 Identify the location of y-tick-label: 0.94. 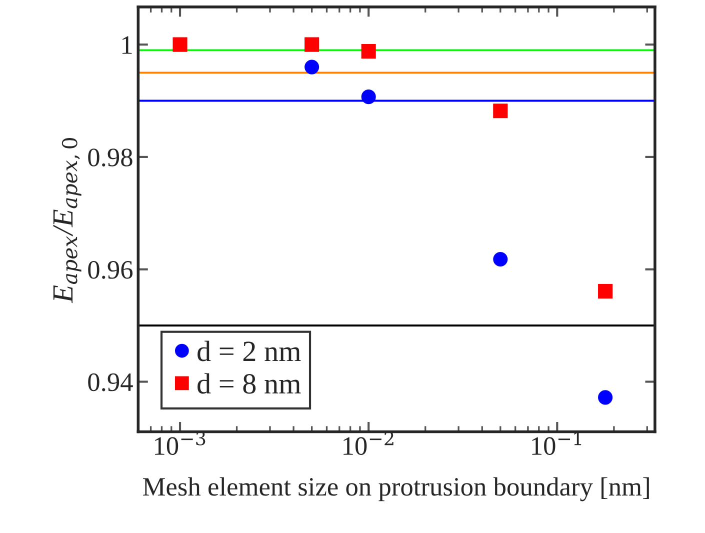
(110, 382).